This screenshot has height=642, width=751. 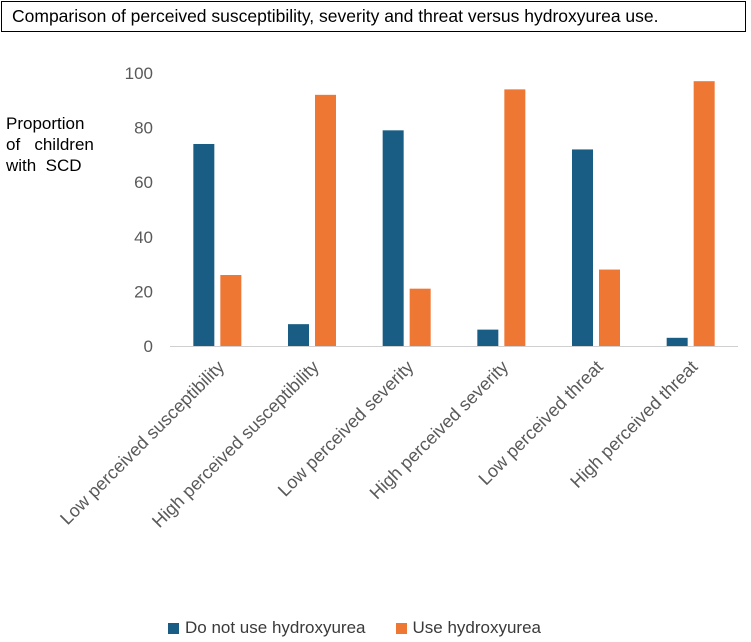 I want to click on x-tick-label: Low perceived susceptibility, so click(x=142, y=443).